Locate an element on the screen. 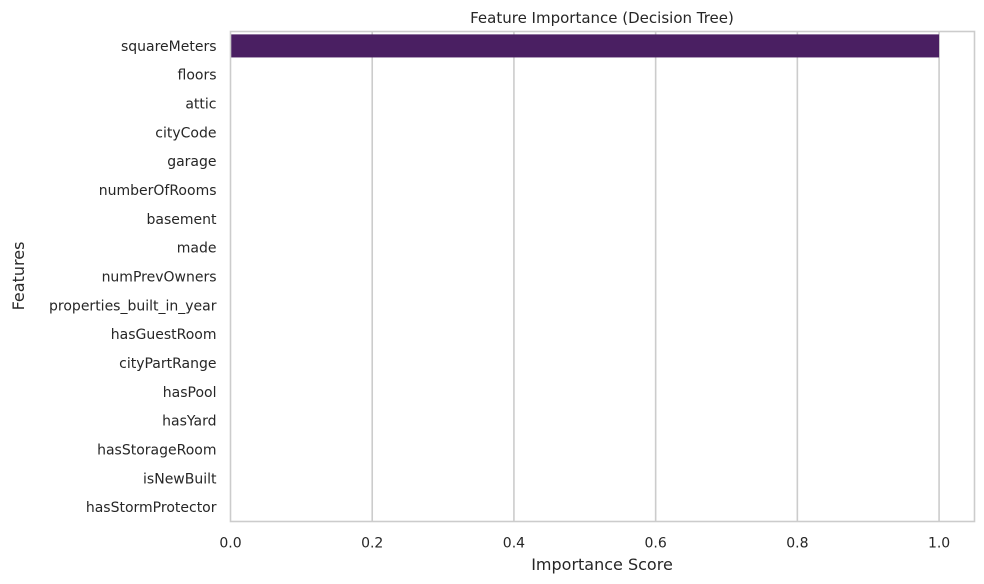 The width and height of the screenshot is (984, 584). x-tick-label: 1.0 is located at coordinates (939, 544).